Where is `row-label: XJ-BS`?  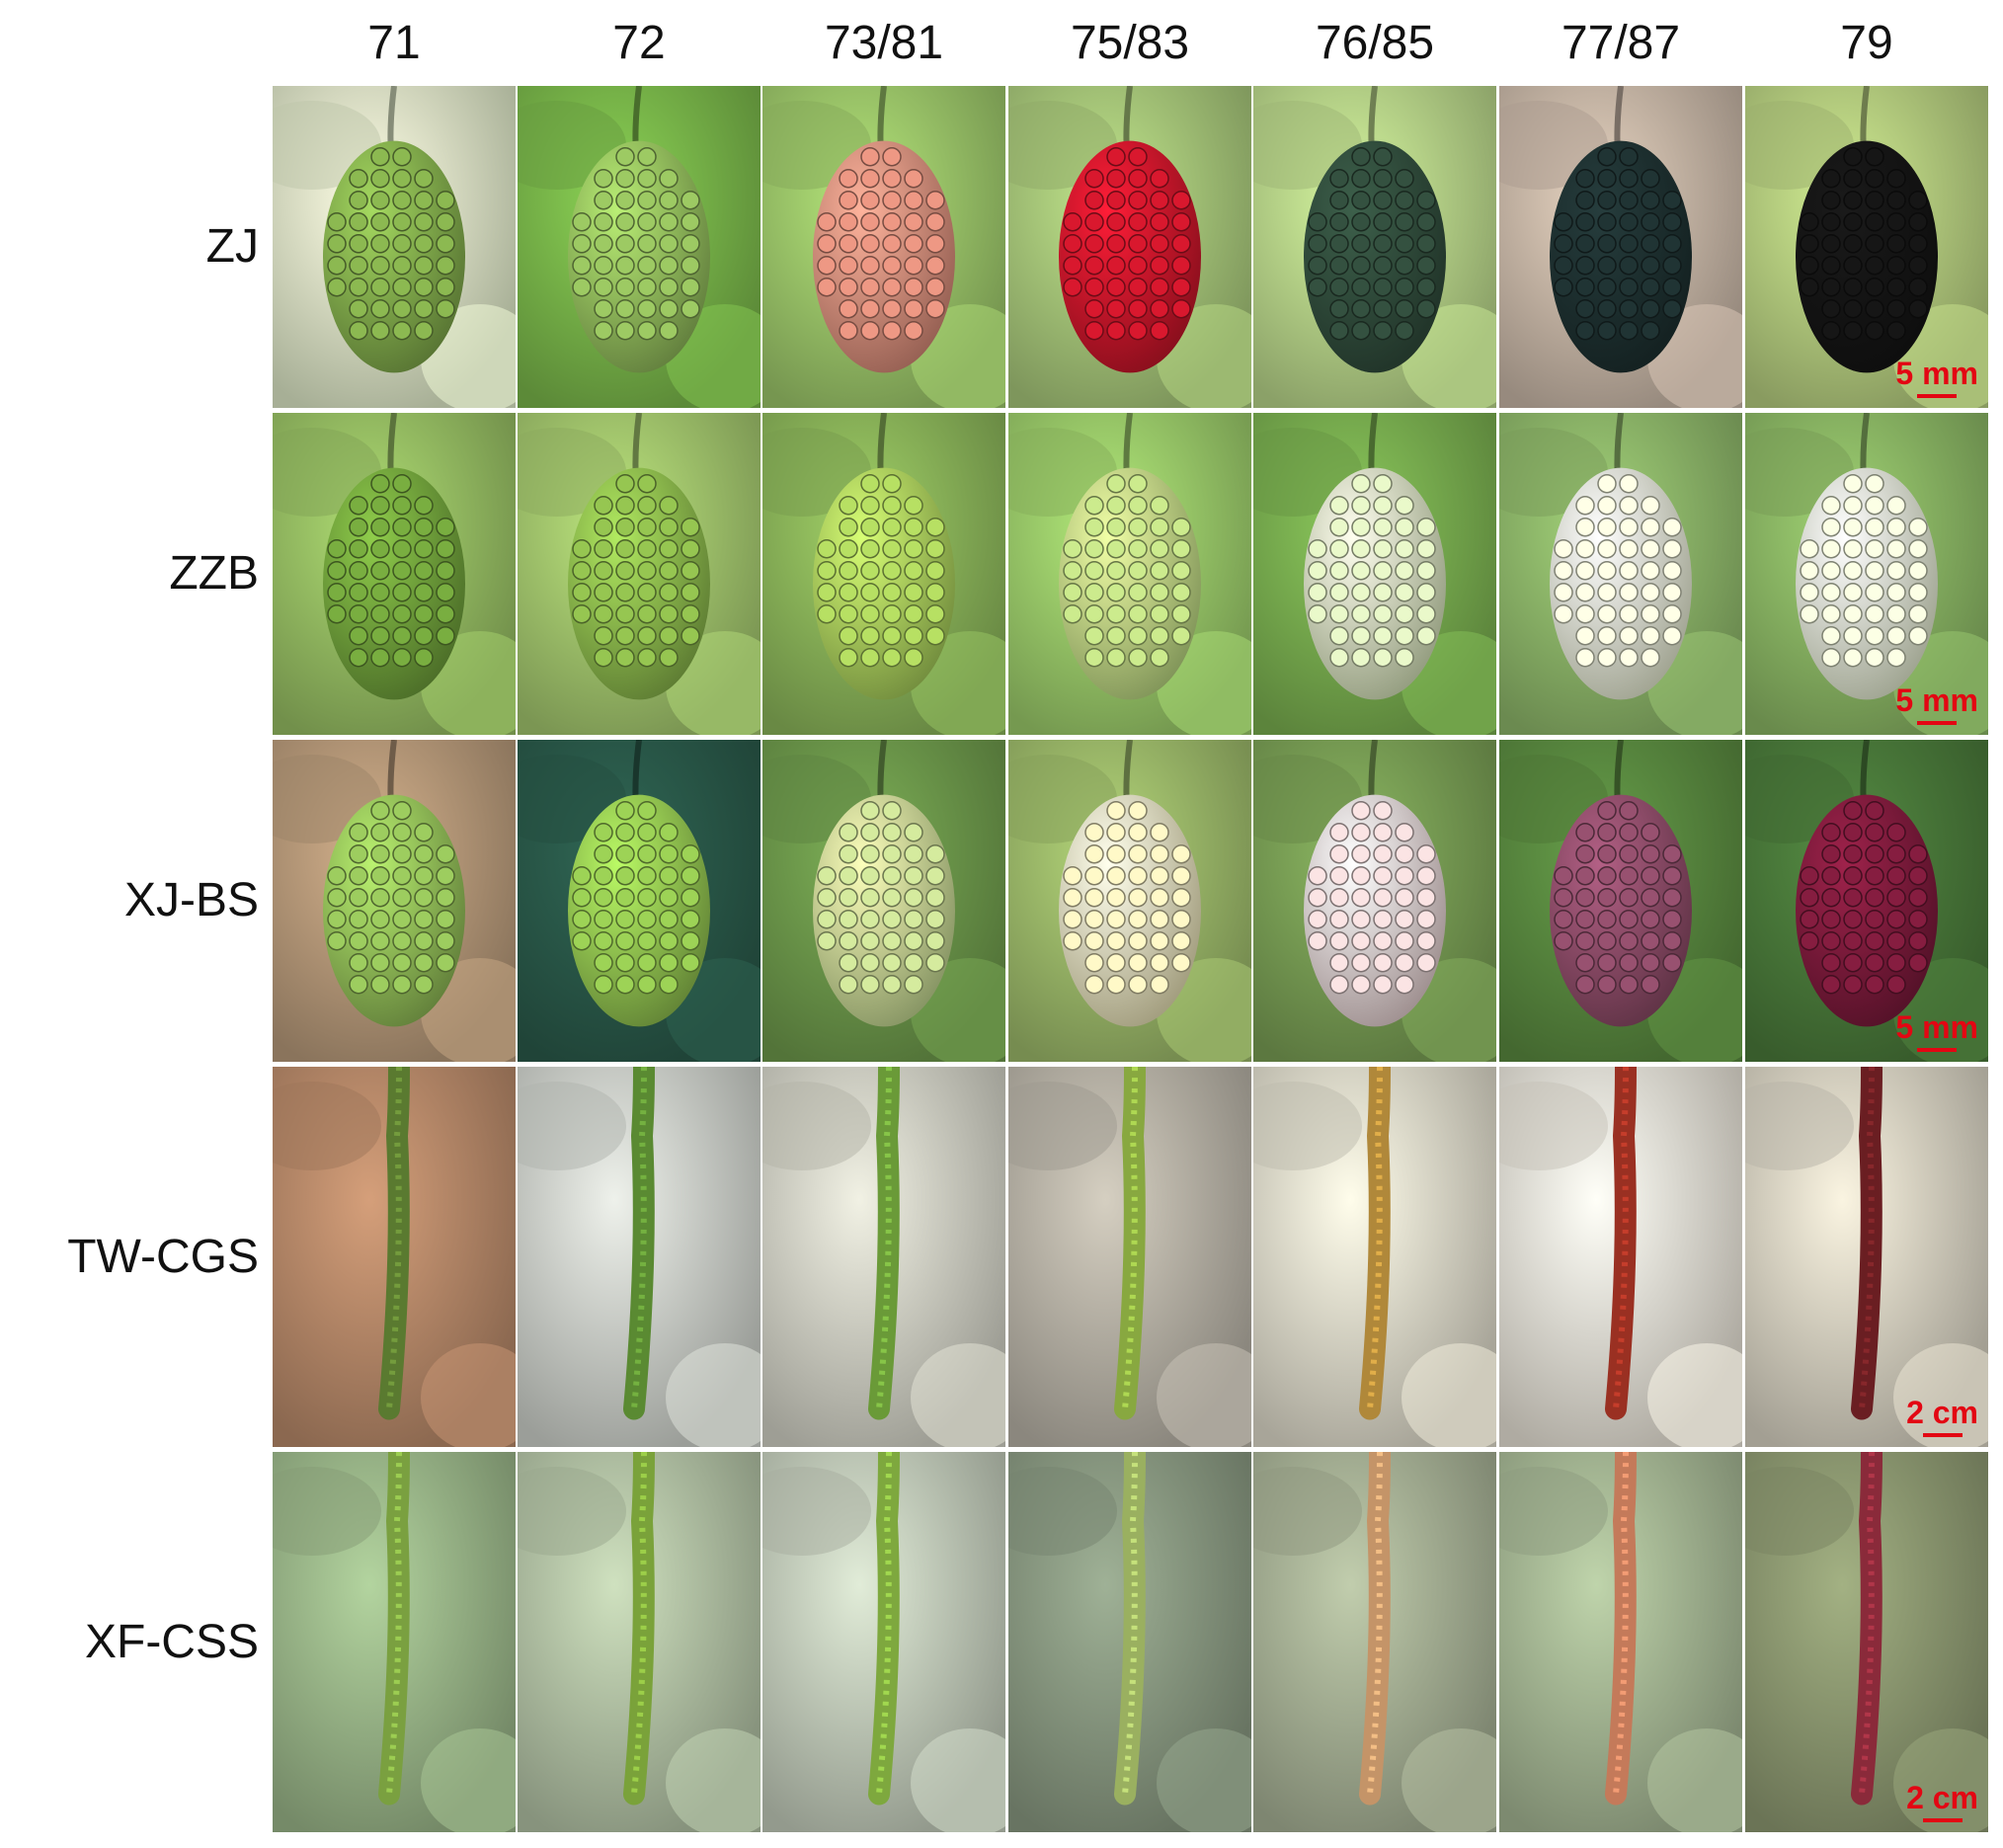
row-label: XJ-BS is located at coordinates (191, 900).